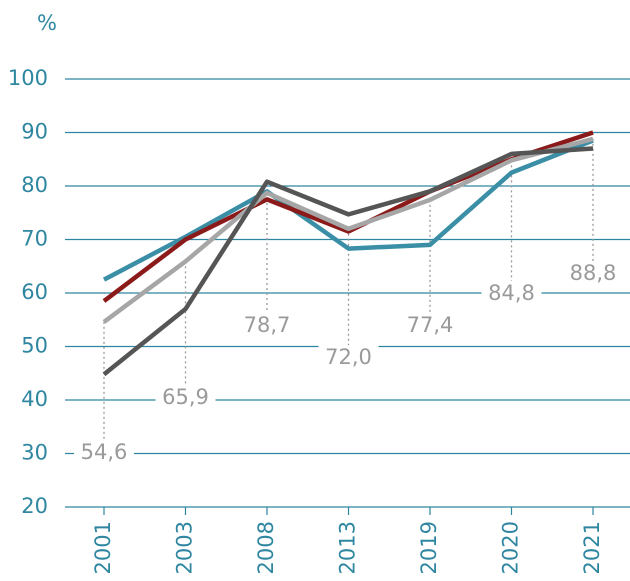 The height and width of the screenshot is (581, 630). Describe the element at coordinates (34, 453) in the screenshot. I see `y-tick-label: 30` at that location.